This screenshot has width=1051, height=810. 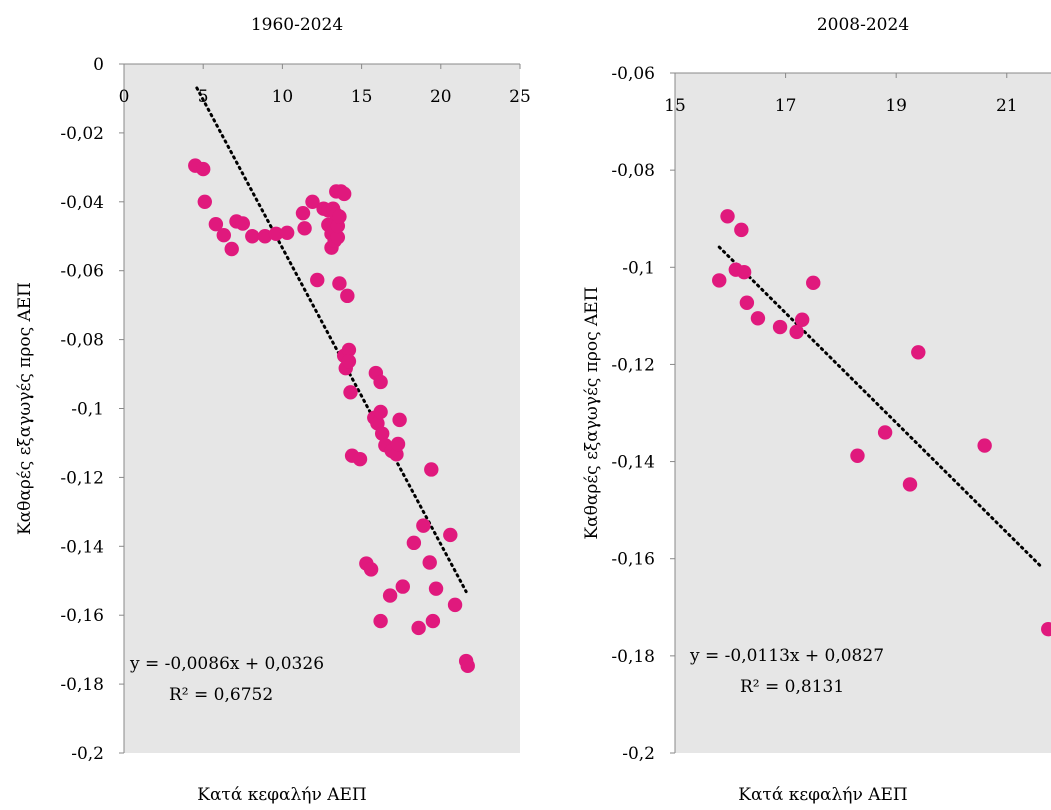 I want to click on trendline, so click(x=879, y=406).